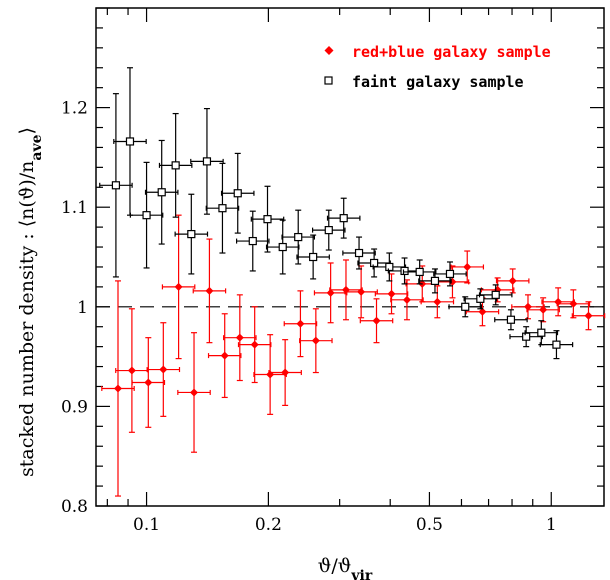 The image size is (610, 580). Describe the element at coordinates (345, 567) in the screenshot. I see `x-axis-title: ϑ/ϑvir` at that location.